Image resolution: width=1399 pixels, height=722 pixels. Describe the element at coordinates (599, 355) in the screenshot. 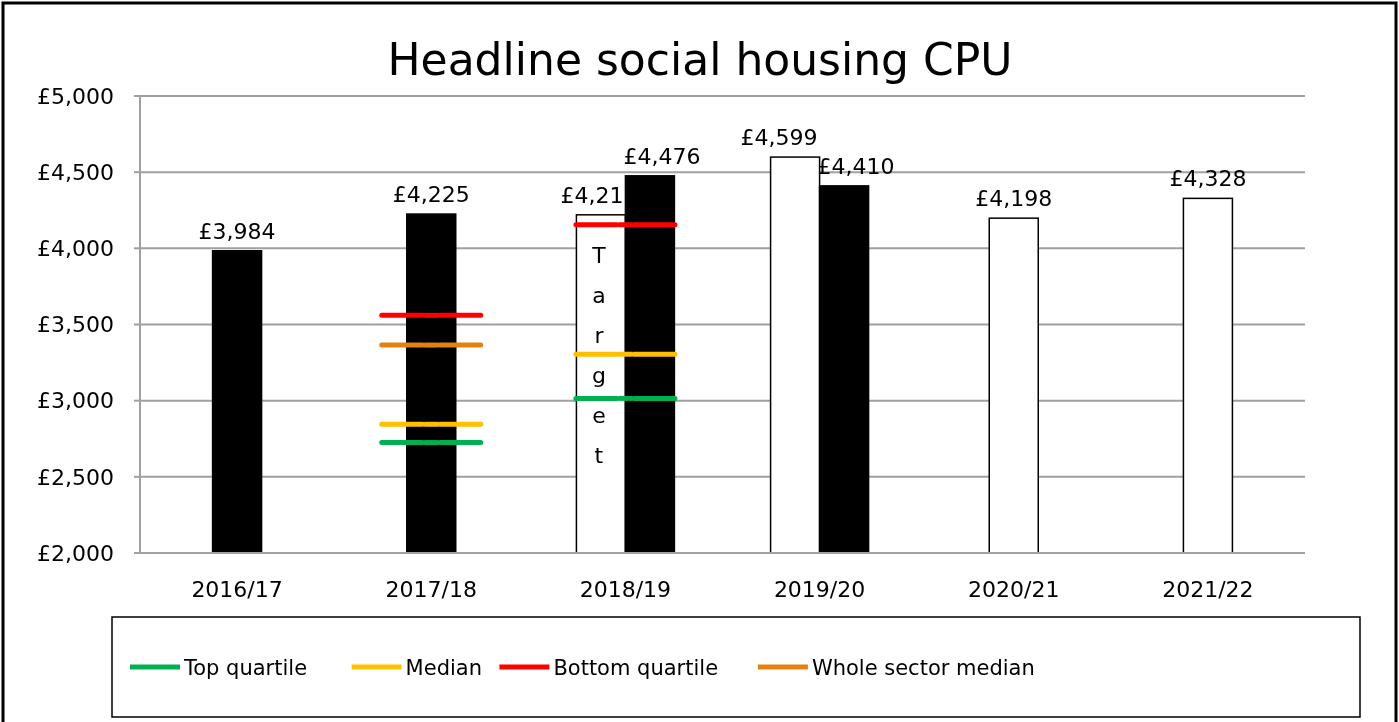

I see `series-label: Target` at that location.